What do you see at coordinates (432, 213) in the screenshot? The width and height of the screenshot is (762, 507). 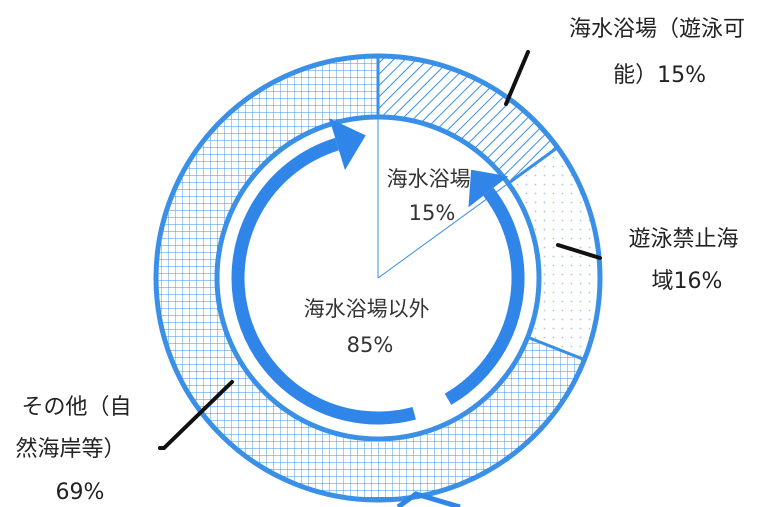 I see `label-beach-inner-line2: 15%` at bounding box center [432, 213].